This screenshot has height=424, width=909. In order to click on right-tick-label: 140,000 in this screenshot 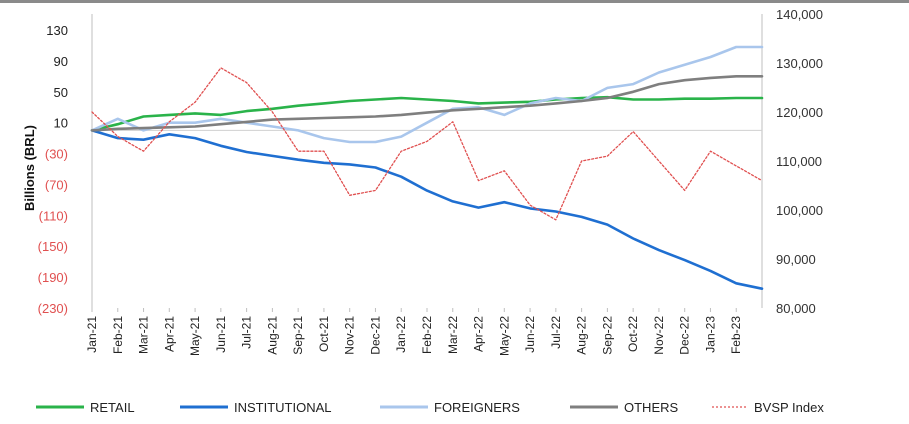, I will do `click(799, 14)`.